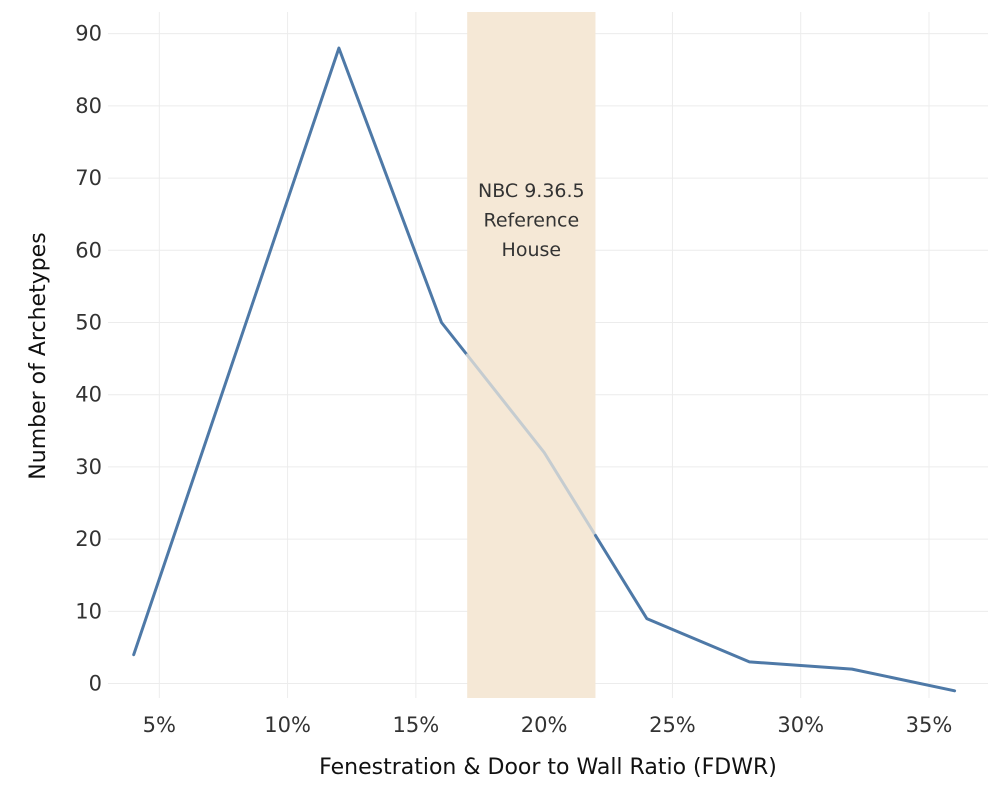 Image resolution: width=1000 pixels, height=800 pixels. I want to click on x-tick-label-4: 25%, so click(672, 725).